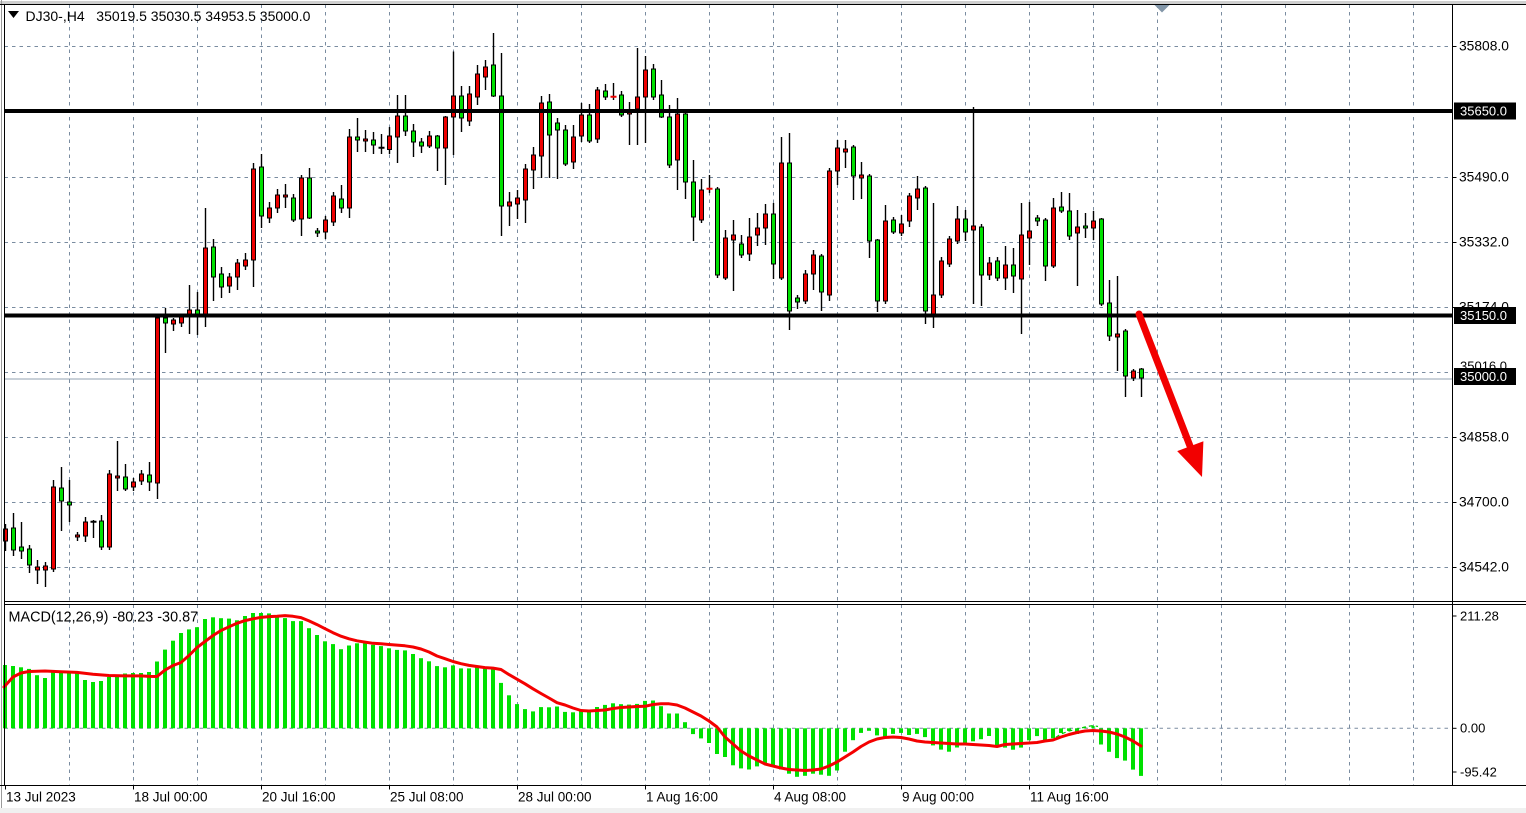  Describe the element at coordinates (1484, 242) in the screenshot. I see `svg-text: 35332.0` at that location.